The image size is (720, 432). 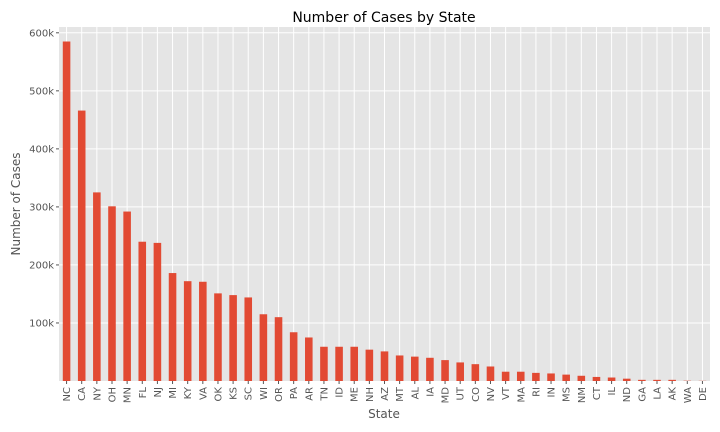 I want to click on x-tick-label: IN, so click(x=552, y=392).